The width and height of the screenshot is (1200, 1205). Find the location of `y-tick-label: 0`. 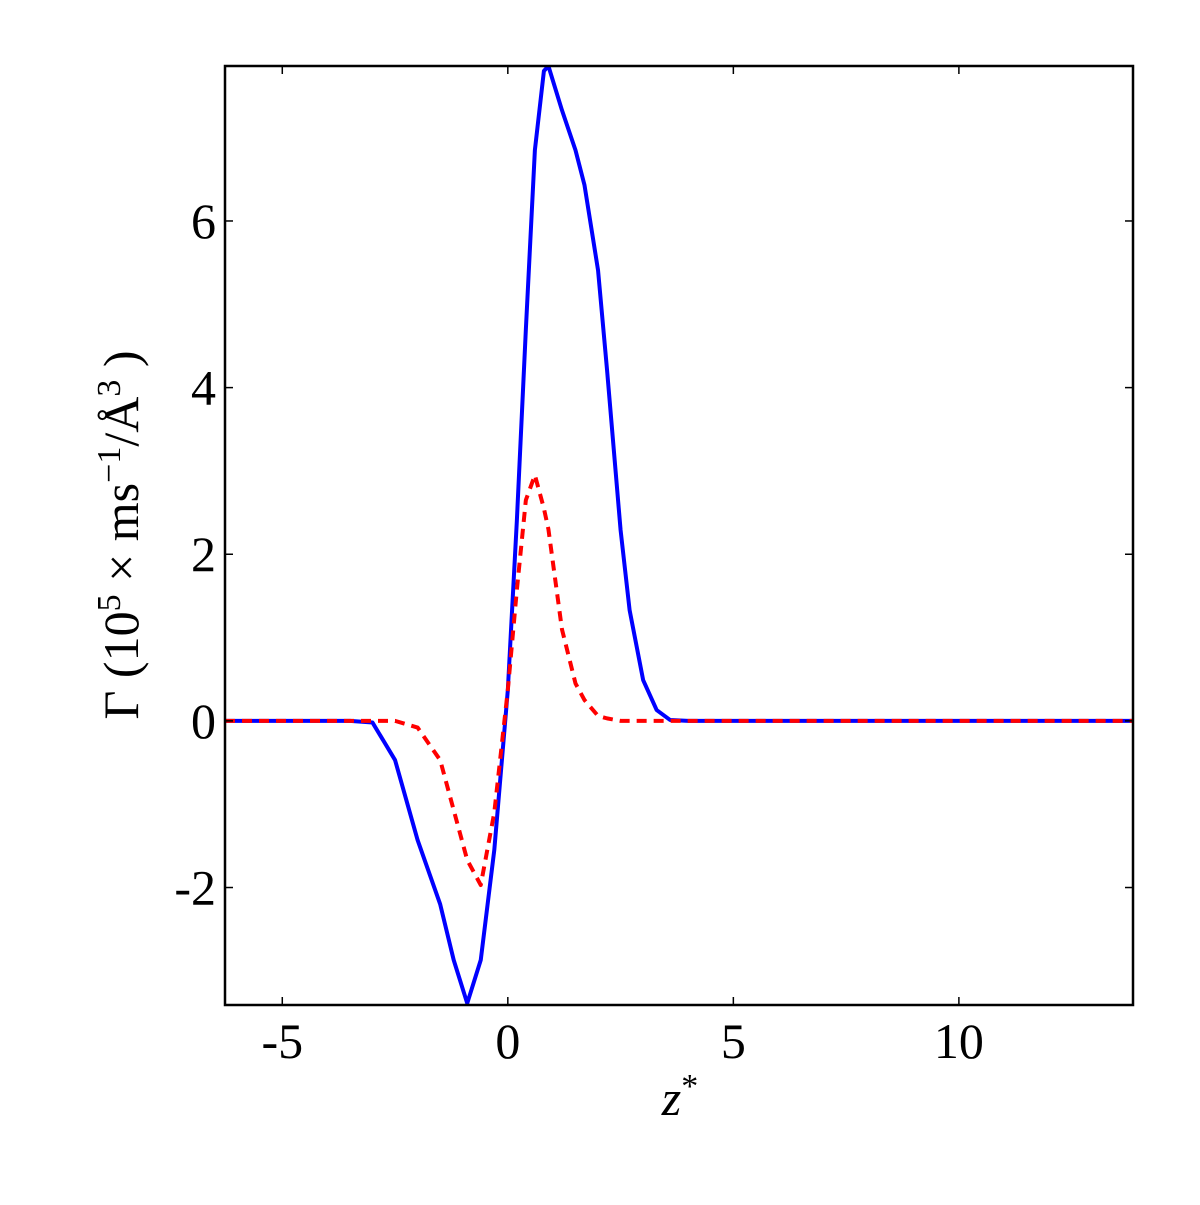

y-tick-label: 0 is located at coordinates (203, 721).